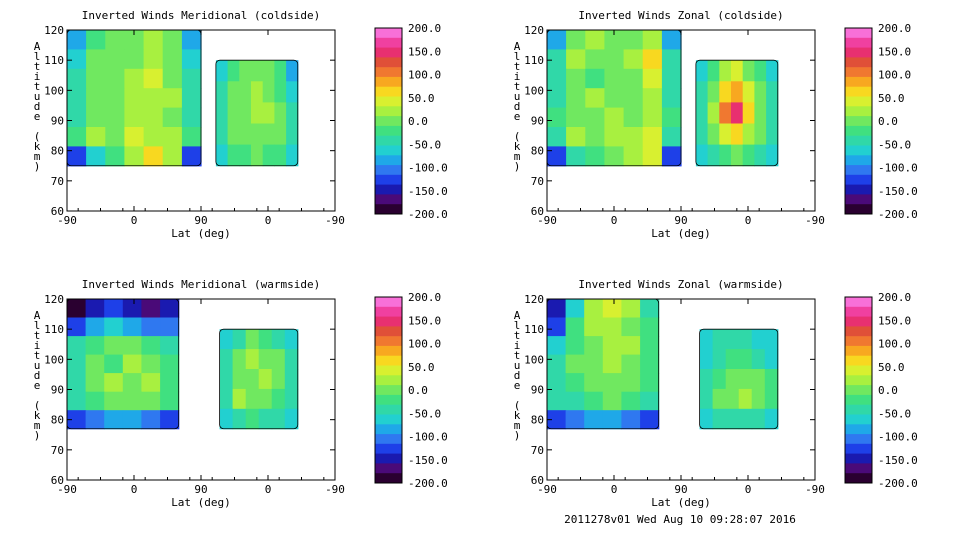 Image resolution: width=960 pixels, height=540 pixels. I want to click on y-axis-label-char: A, so click(517, 315).